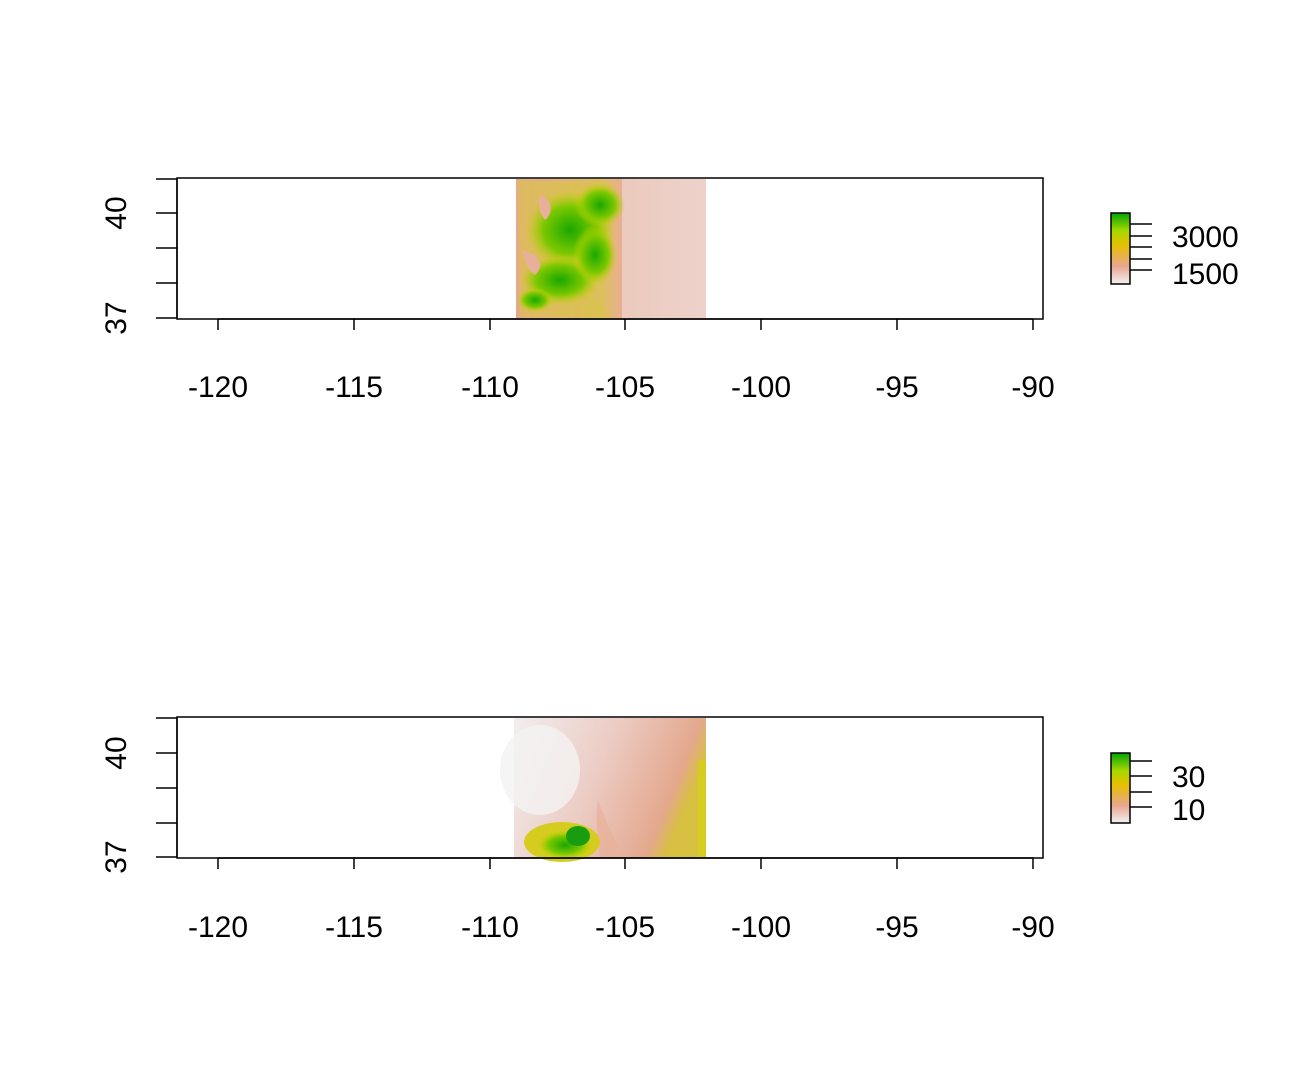 The height and width of the screenshot is (1080, 1296). I want to click on second-layer-x-tick-label: -110, so click(490, 927).